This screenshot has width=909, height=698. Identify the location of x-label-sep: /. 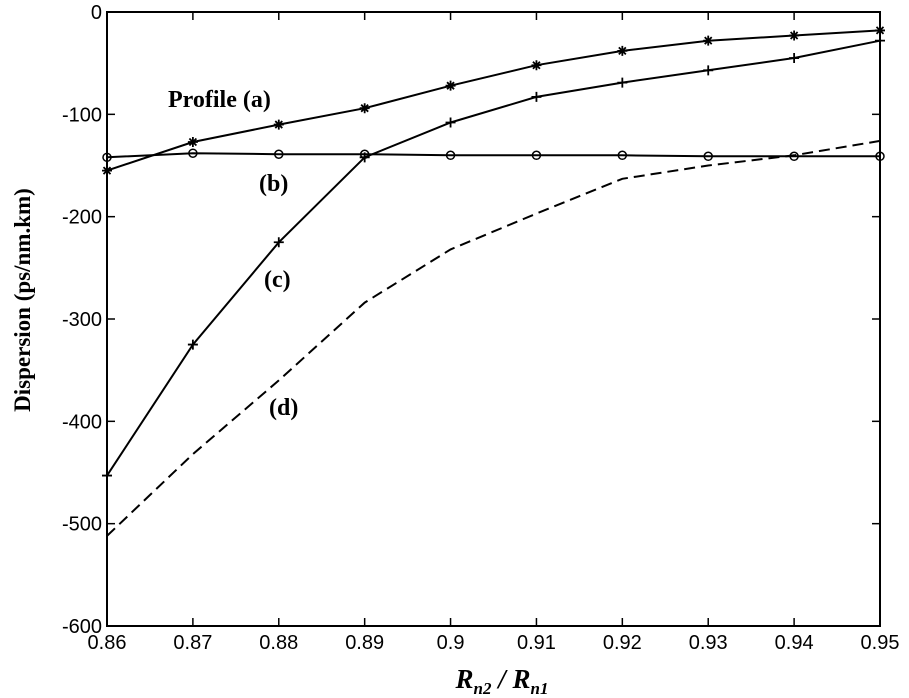
(501, 679).